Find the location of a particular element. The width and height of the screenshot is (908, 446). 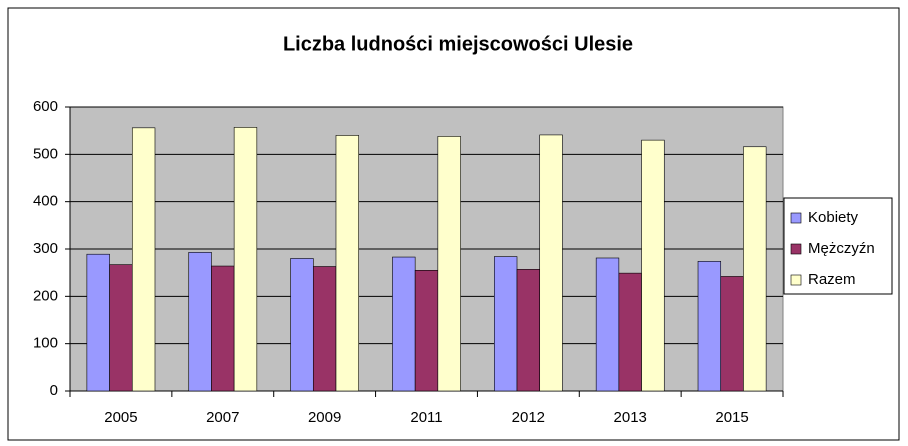

y-tick-label: 300 is located at coordinates (45, 248).